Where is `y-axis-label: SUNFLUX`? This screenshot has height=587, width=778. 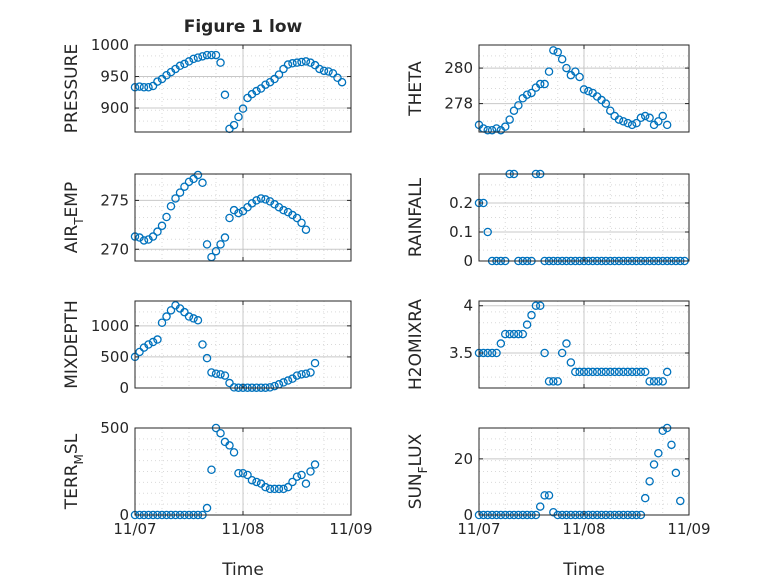 y-axis-label: SUNFLUX is located at coordinates (418, 471).